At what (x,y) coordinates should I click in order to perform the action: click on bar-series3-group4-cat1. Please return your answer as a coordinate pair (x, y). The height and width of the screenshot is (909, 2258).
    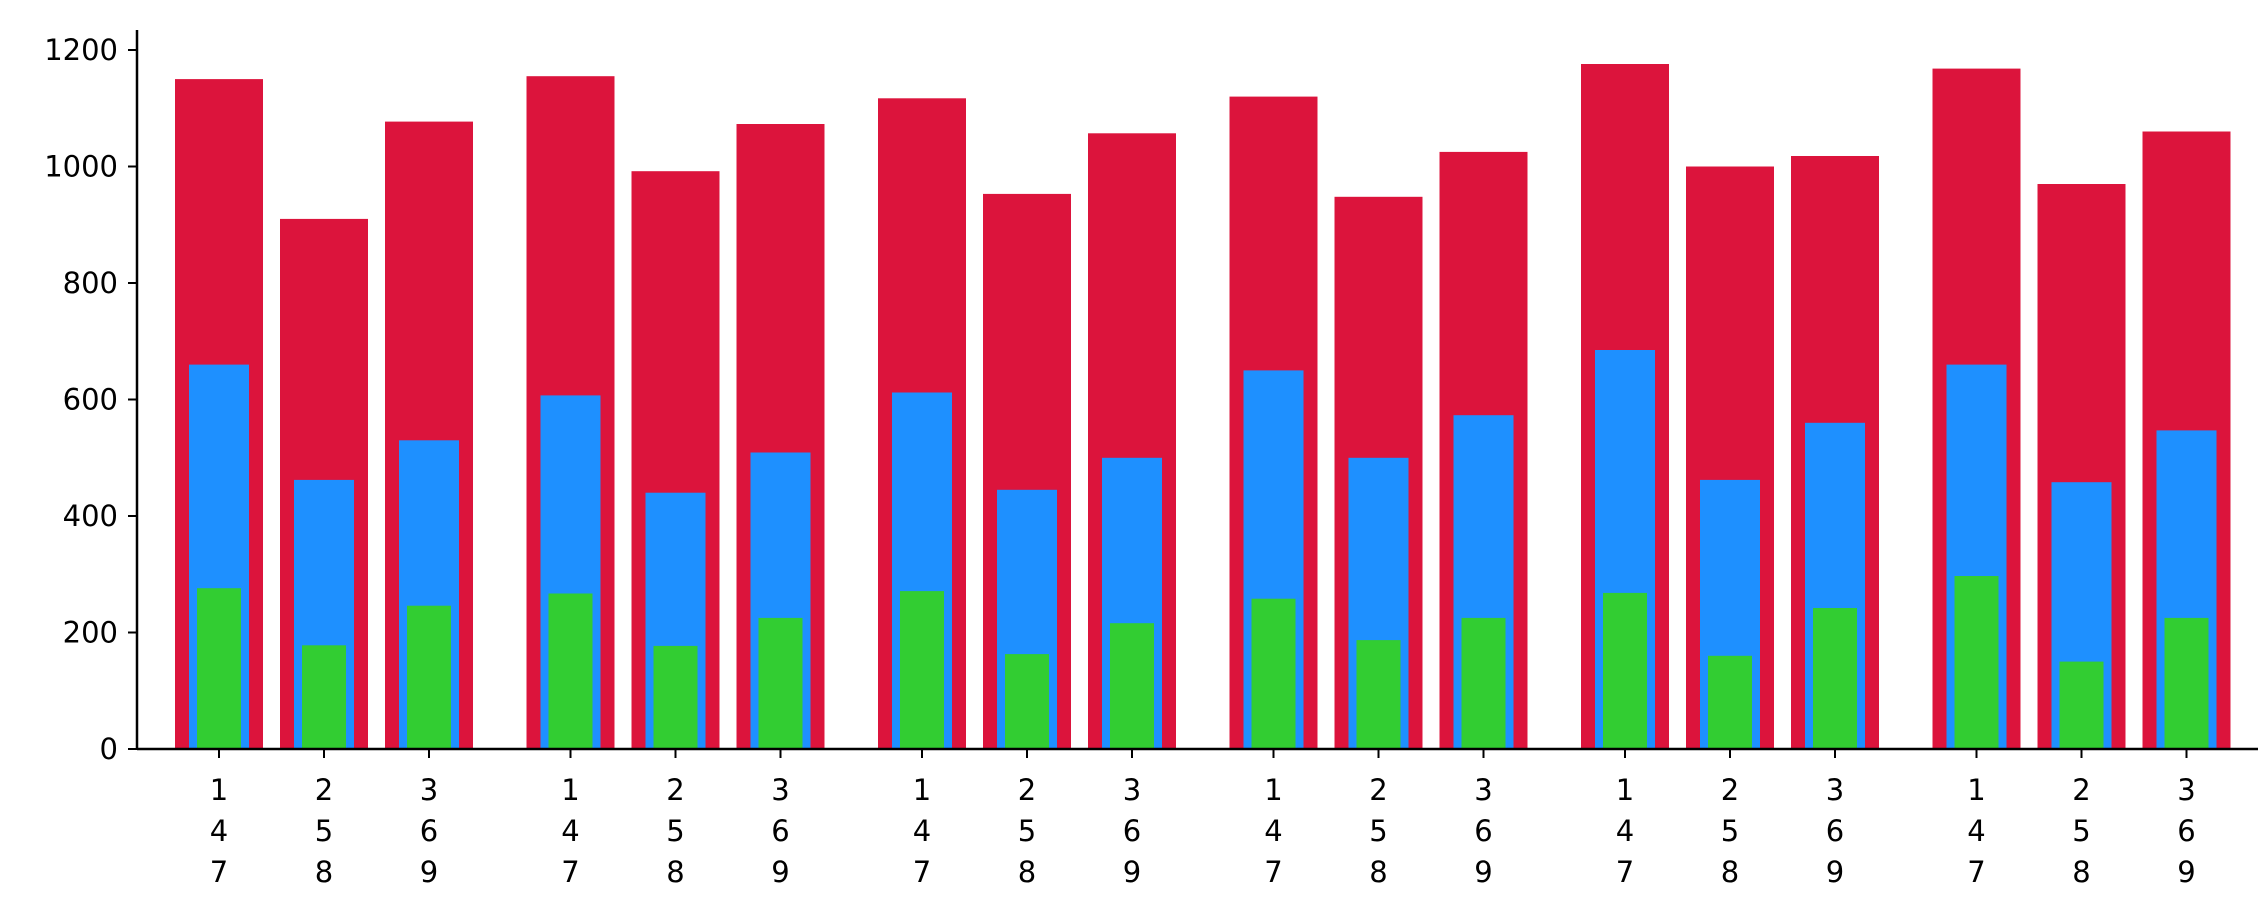
    Looking at the image, I should click on (1273, 673).